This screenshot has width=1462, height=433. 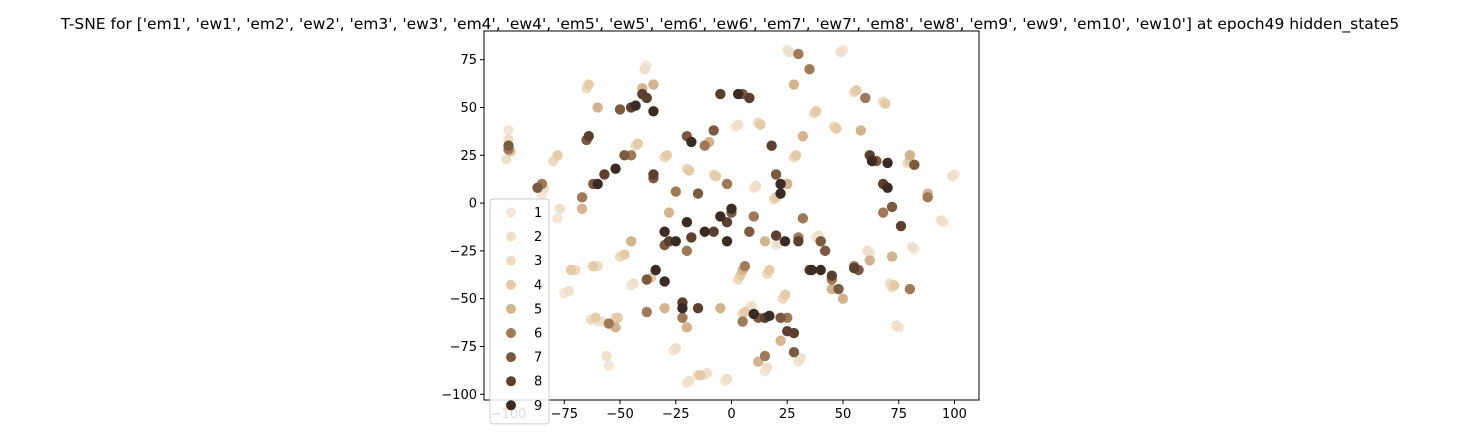 I want to click on y-tick-label: 75, so click(x=468, y=60).